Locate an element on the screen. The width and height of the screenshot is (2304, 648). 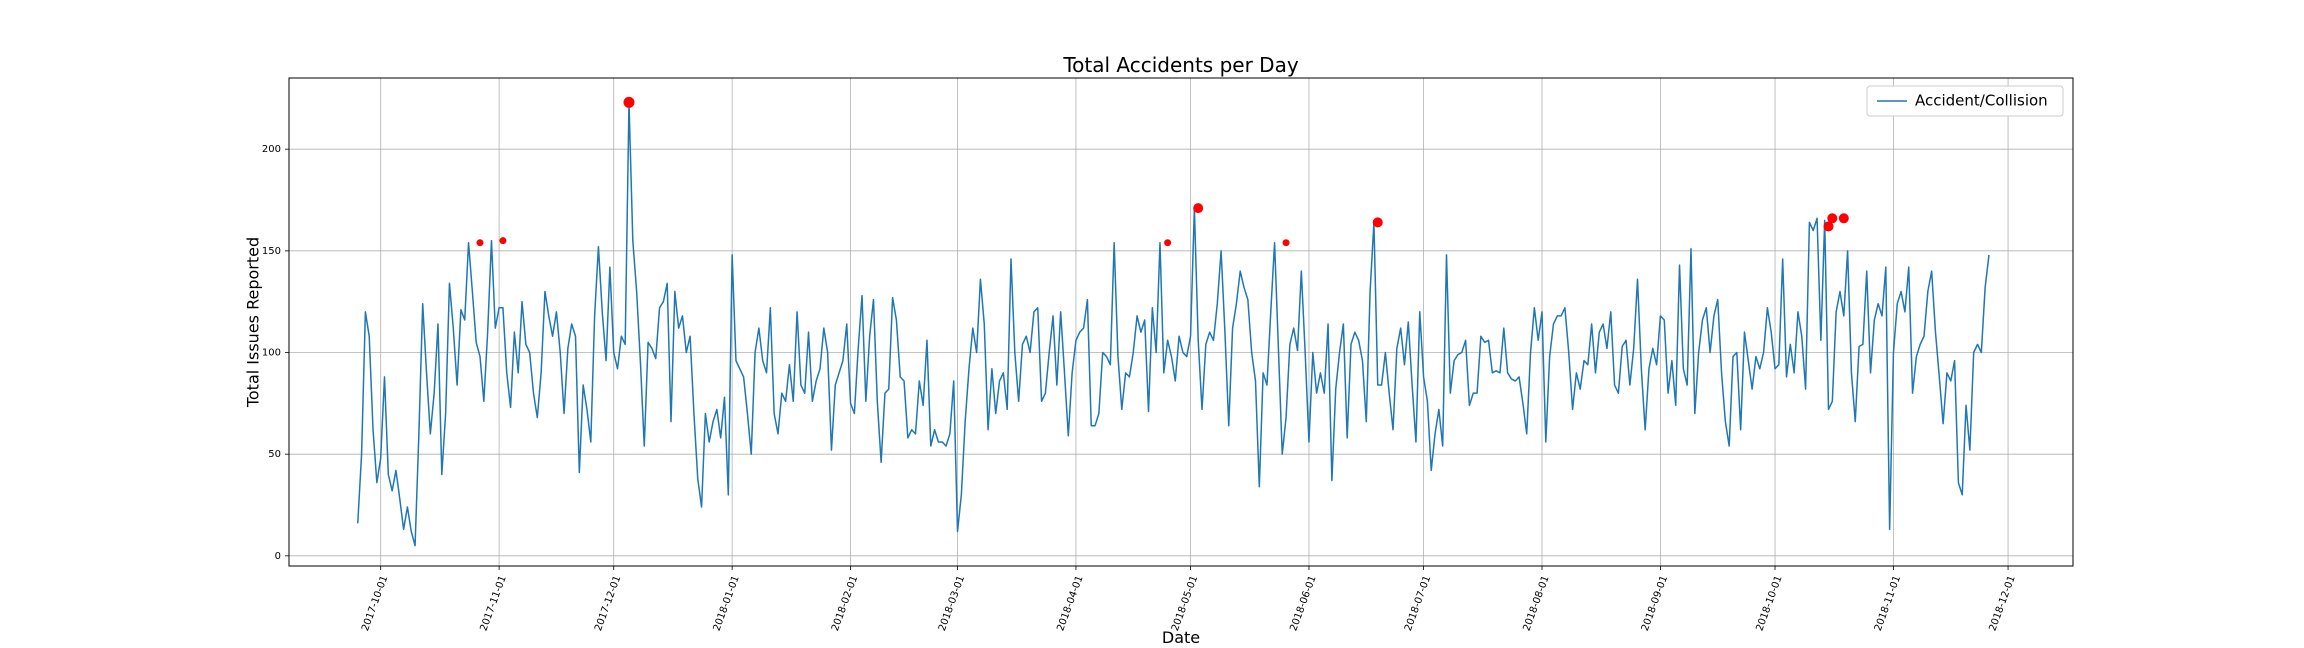
x-tick-label: 2017-10-01 is located at coordinates (375, 603).